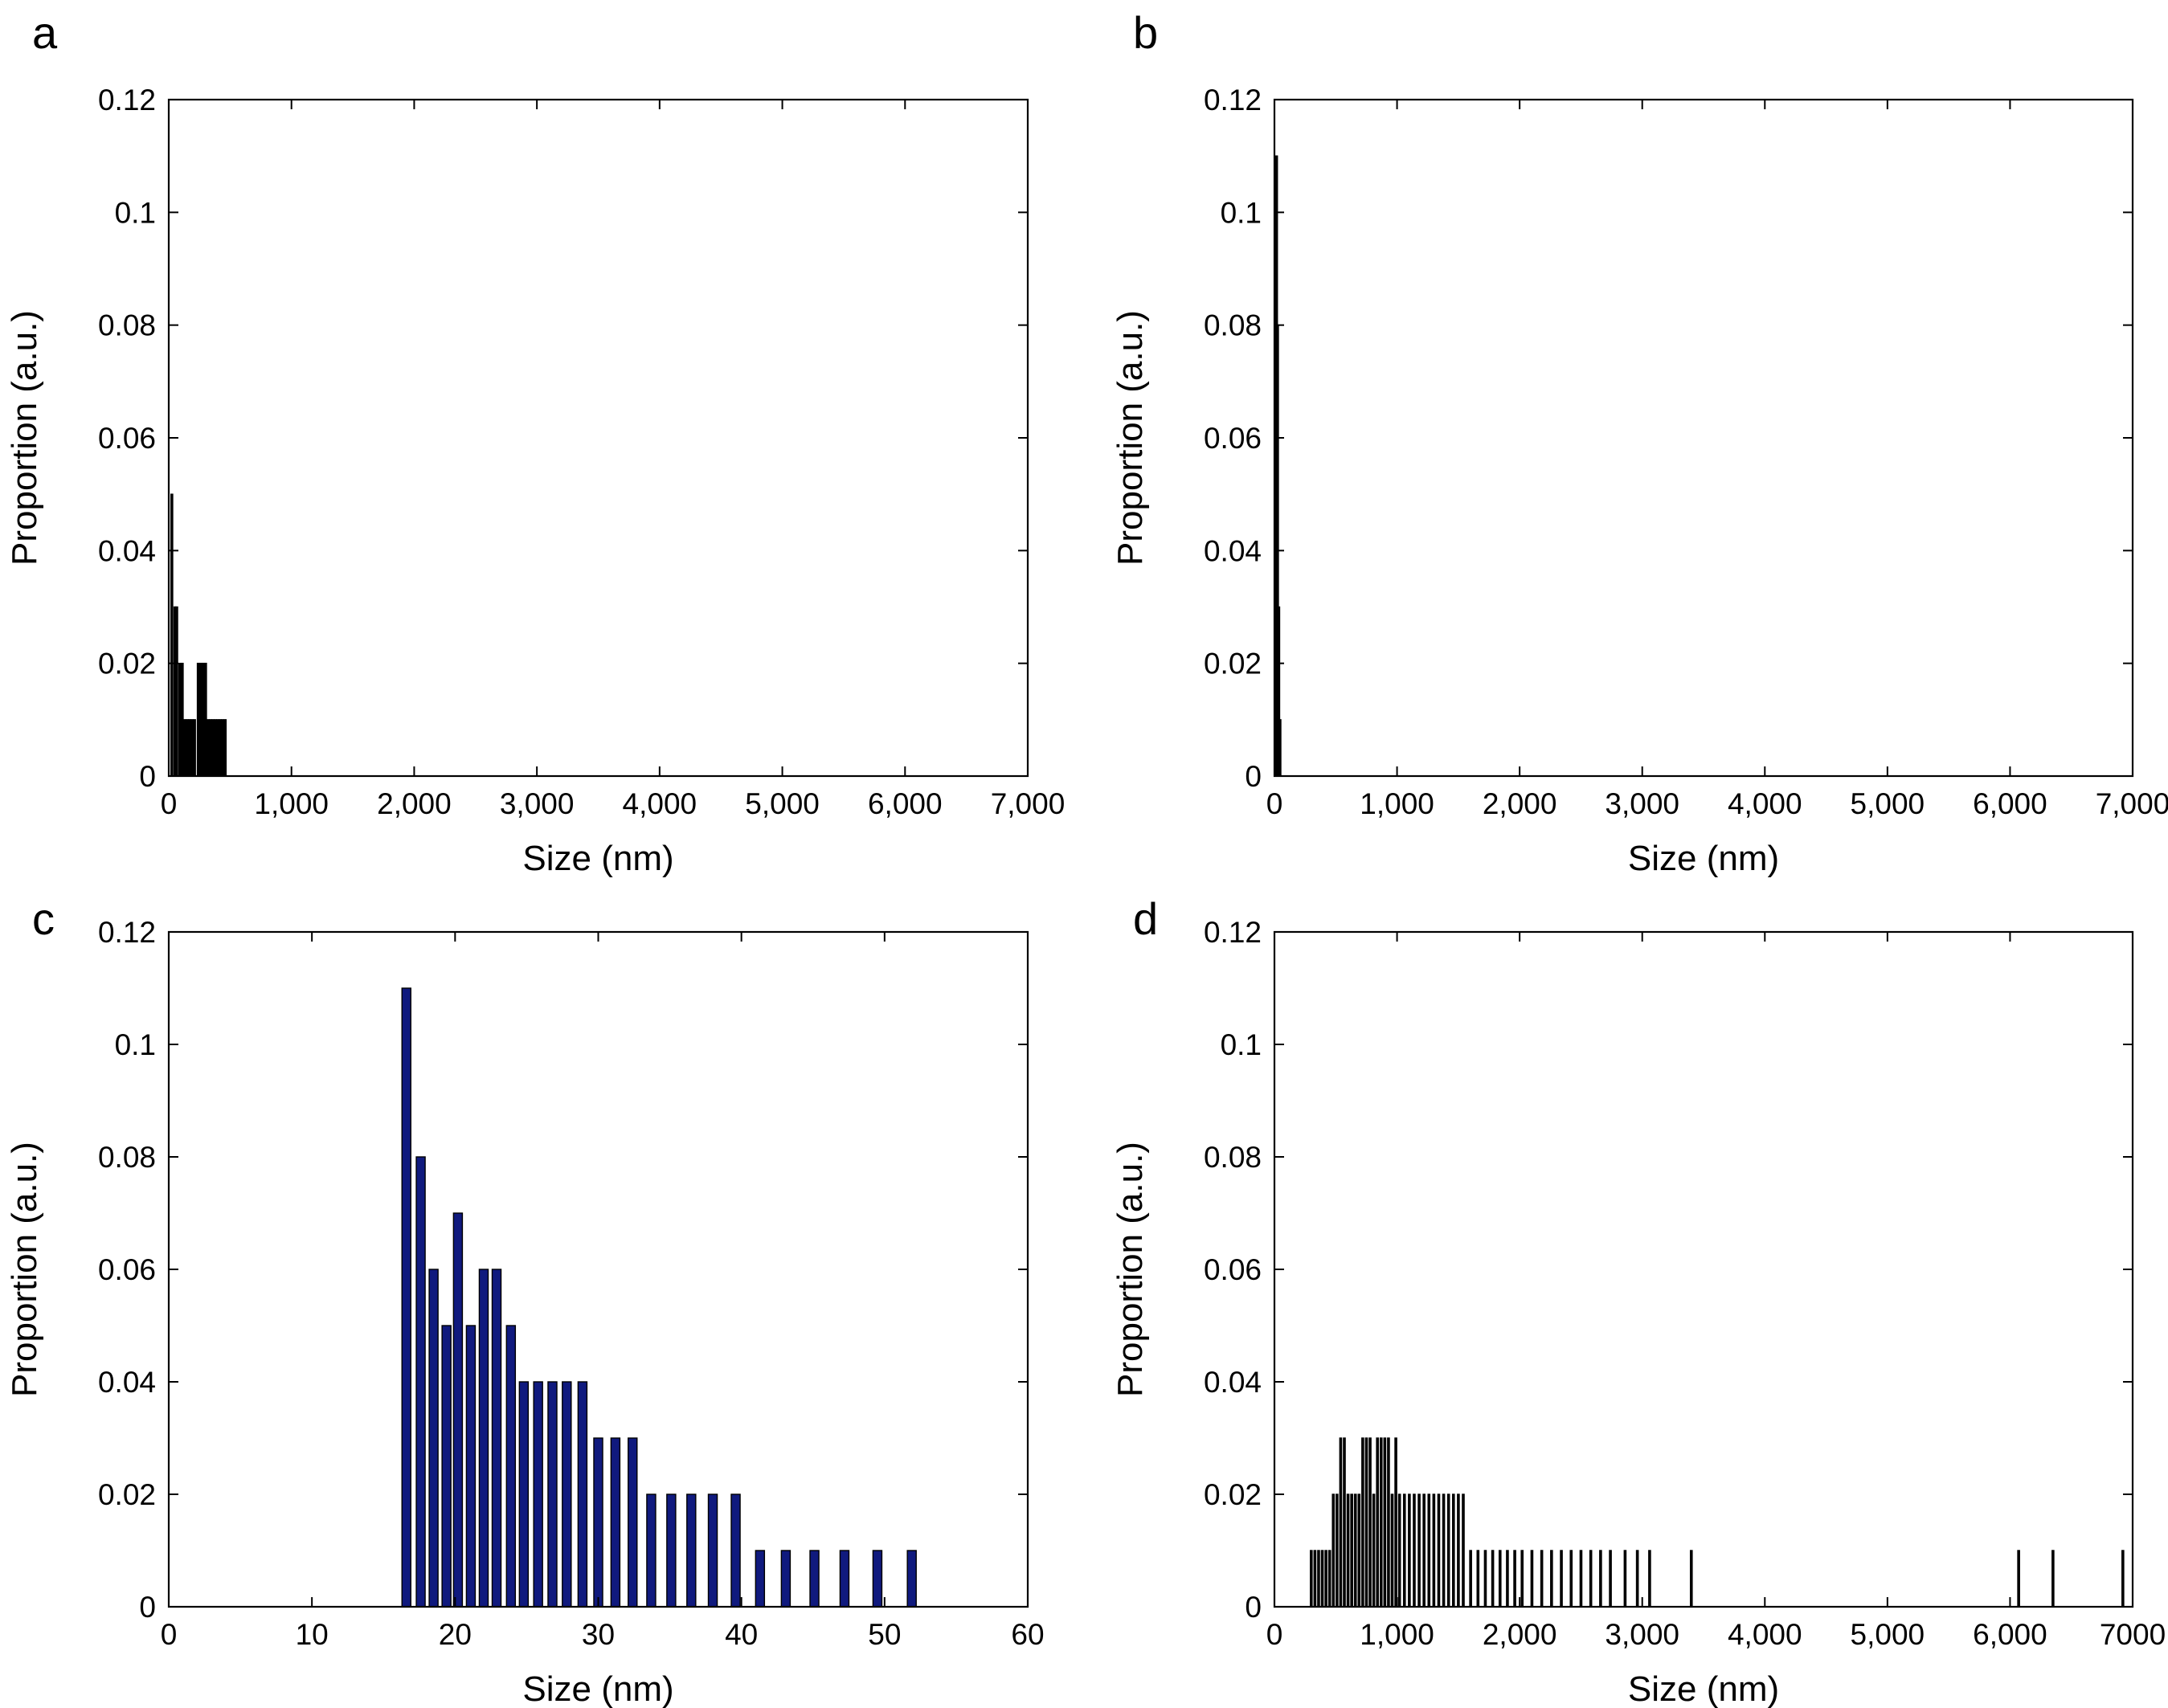  Describe the element at coordinates (2133, 1634) in the screenshot. I see `x-tick-label: 7000` at that location.